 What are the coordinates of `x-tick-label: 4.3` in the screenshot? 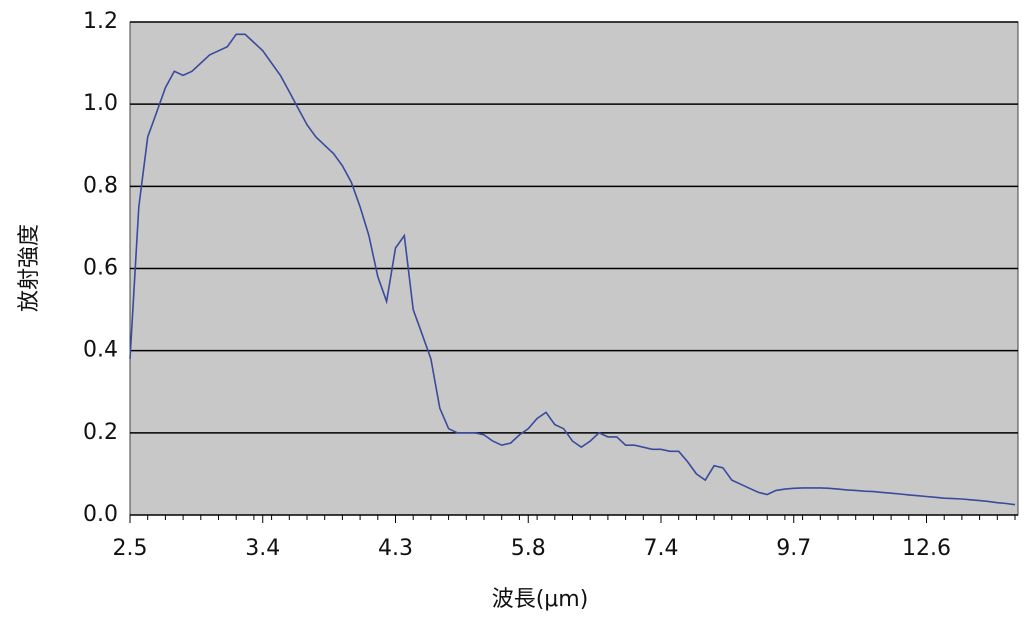 It's located at (395, 548).